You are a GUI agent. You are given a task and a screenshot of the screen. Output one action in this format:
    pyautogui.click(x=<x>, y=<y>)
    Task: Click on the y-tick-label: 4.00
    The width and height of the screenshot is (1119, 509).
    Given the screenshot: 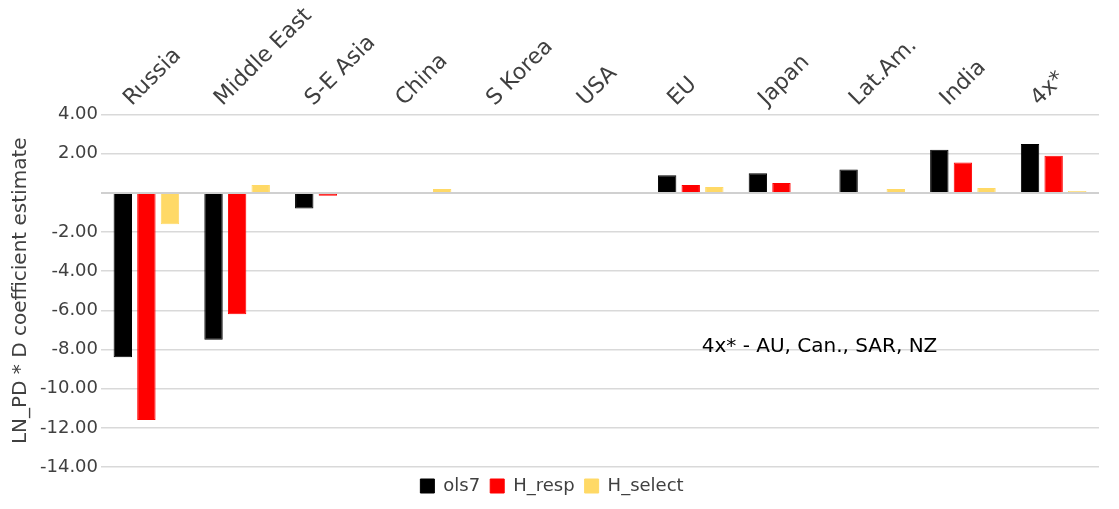 What is the action you would take?
    pyautogui.click(x=78, y=113)
    